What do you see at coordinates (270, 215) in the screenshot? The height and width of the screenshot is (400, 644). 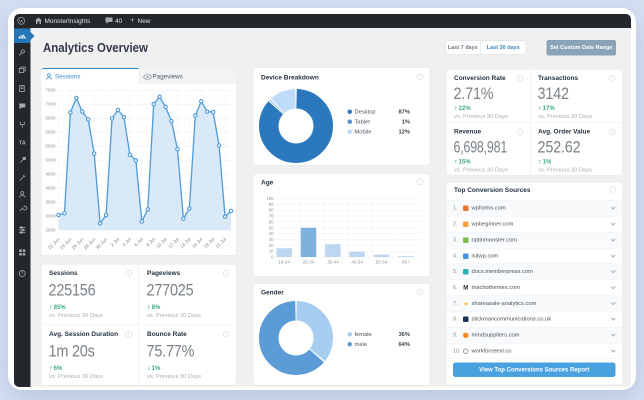 I see `svg-text: 70` at bounding box center [270, 215].